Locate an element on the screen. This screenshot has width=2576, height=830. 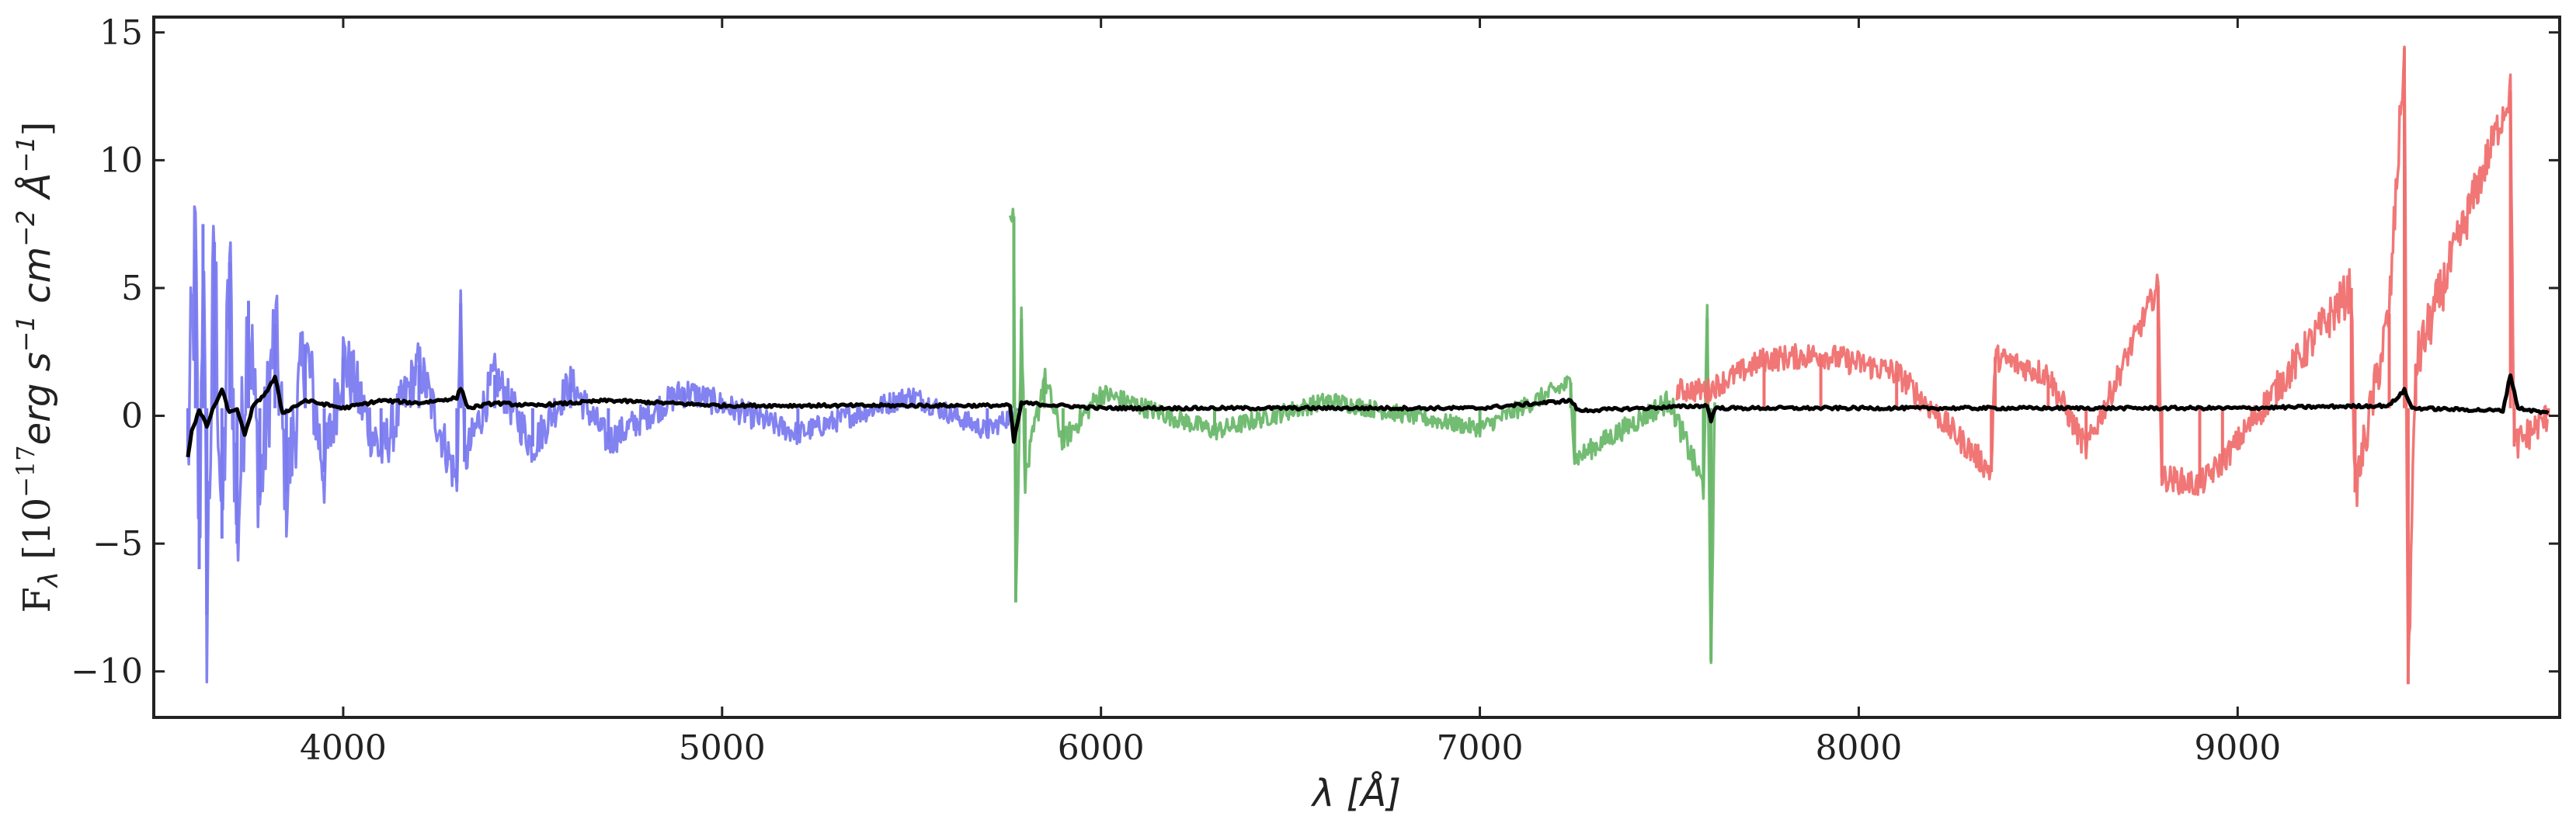
x-tick-label: 4000 is located at coordinates (343, 748).